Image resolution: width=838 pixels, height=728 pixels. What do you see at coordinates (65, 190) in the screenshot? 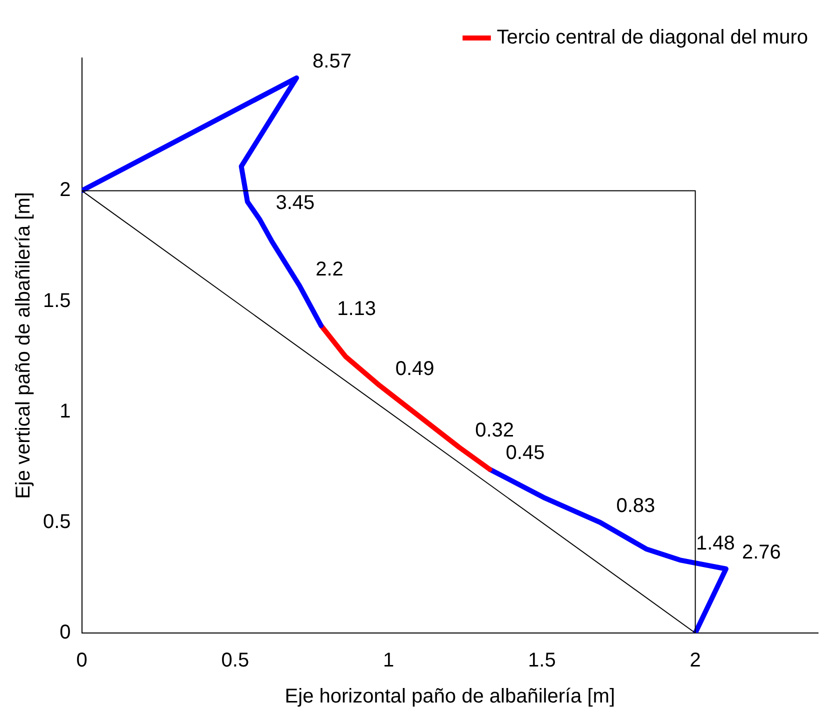
I see `y-tick-label: 2` at bounding box center [65, 190].